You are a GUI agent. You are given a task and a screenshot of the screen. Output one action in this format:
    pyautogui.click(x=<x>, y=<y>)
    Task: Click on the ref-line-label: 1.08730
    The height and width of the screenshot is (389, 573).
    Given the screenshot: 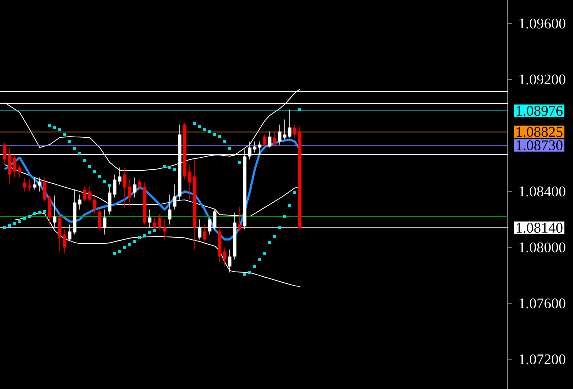 What is the action you would take?
    pyautogui.click(x=539, y=145)
    